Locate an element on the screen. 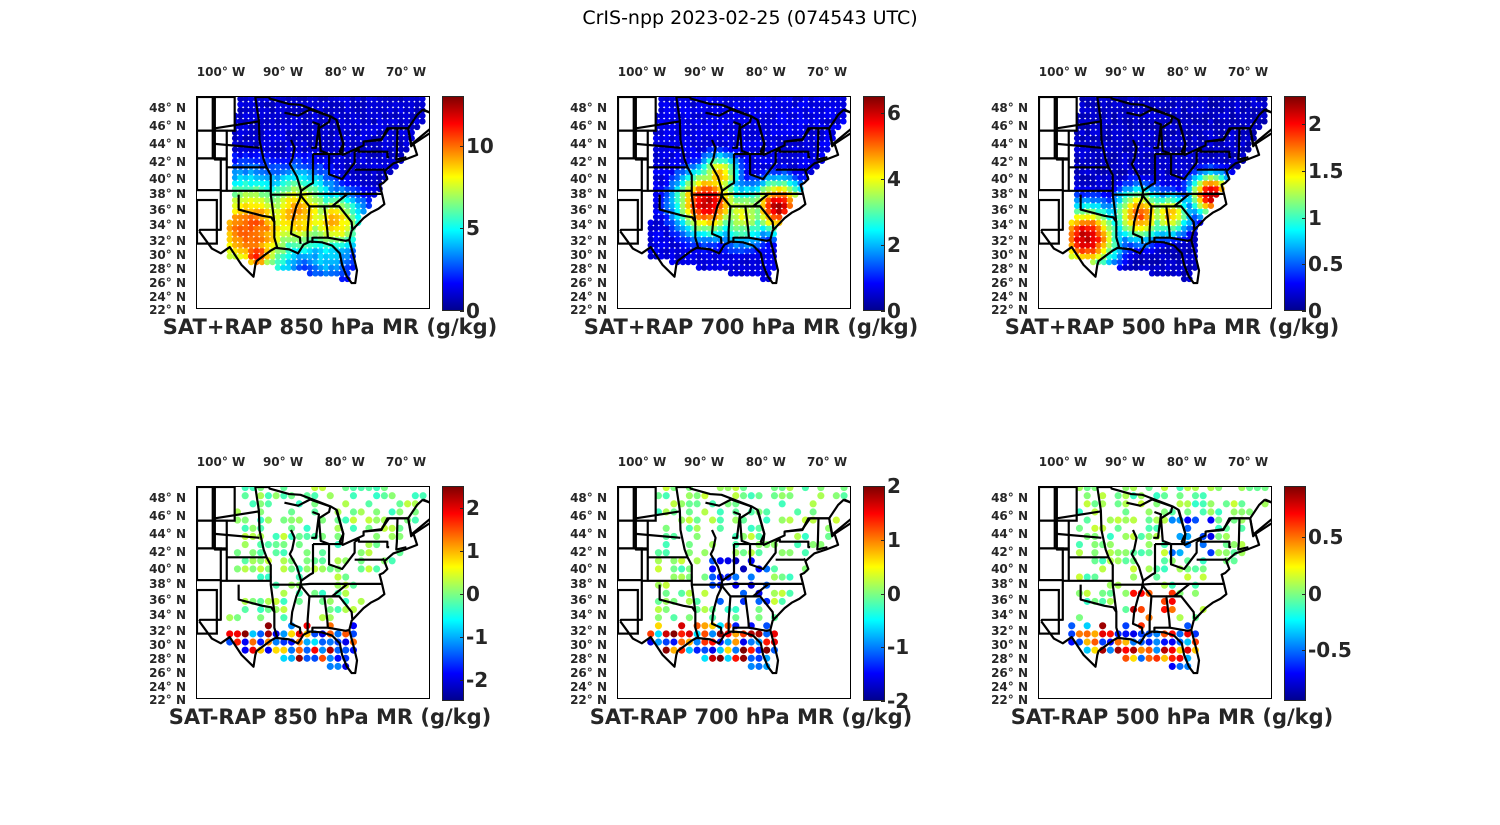  colorbar-tick-label: 0 is located at coordinates (1315, 593).